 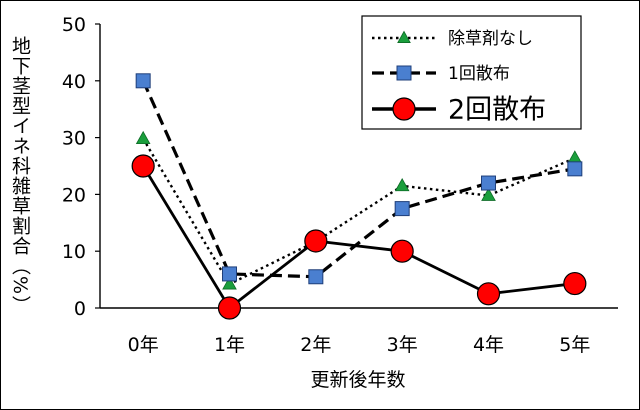 I want to click on x-tick-label: 5年, so click(x=574, y=345).